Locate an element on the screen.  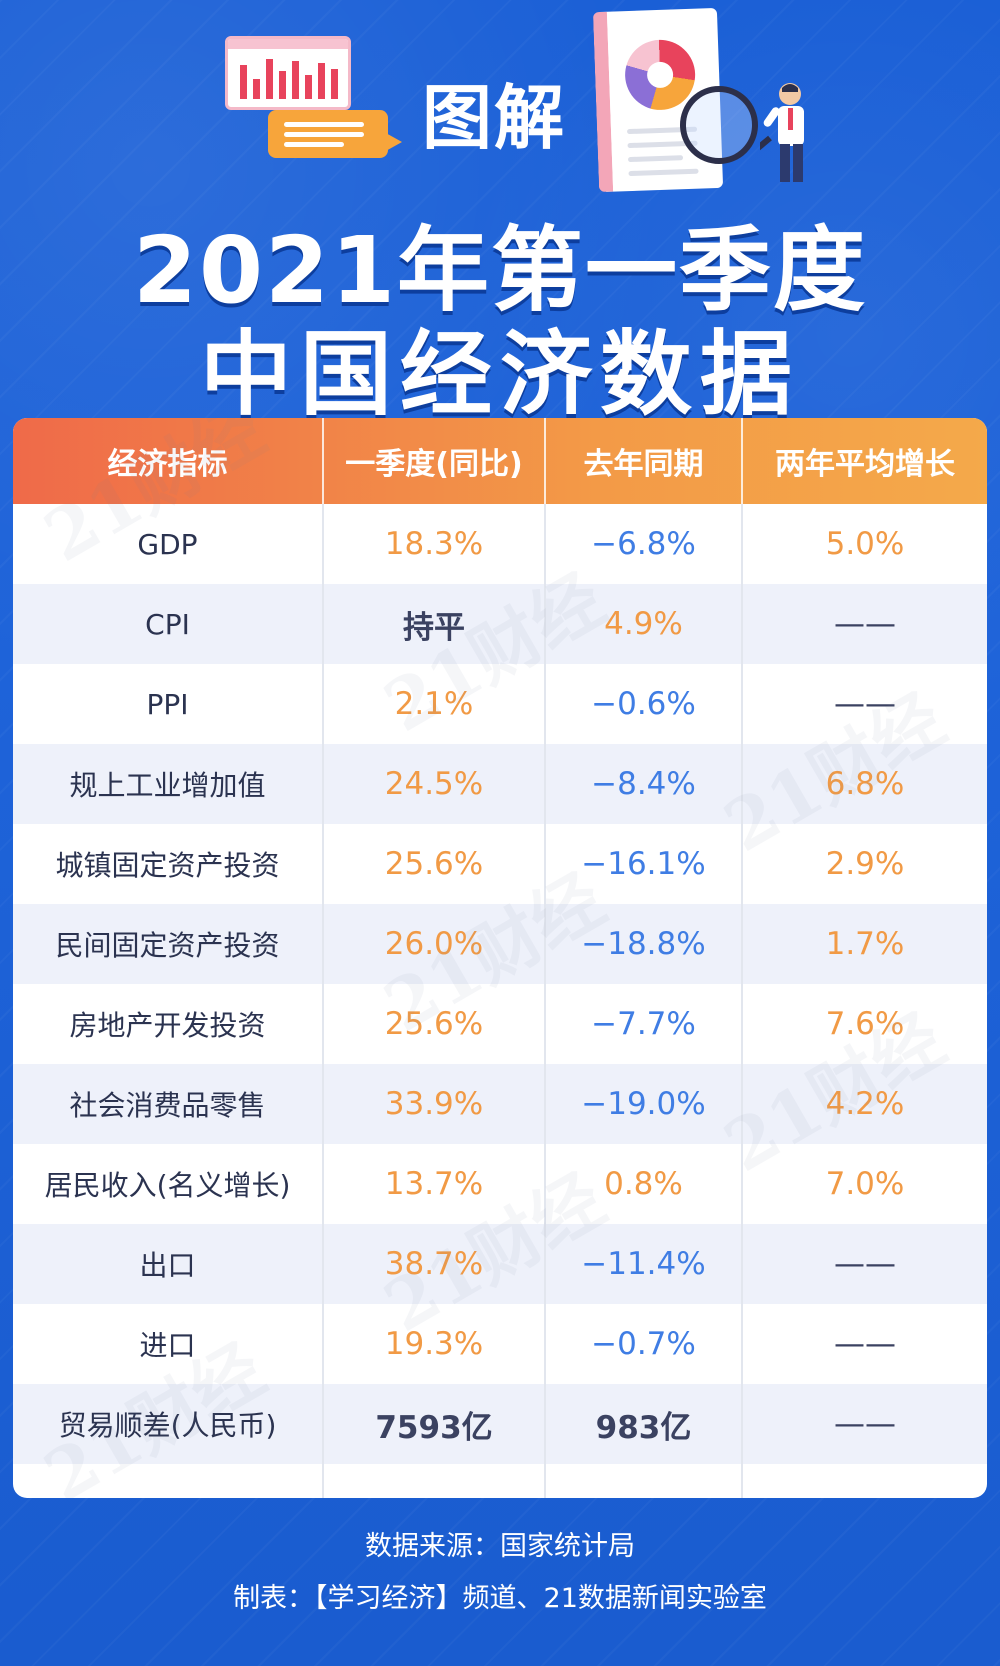
column-header-two-year: 两年平均增长 is located at coordinates (865, 464).